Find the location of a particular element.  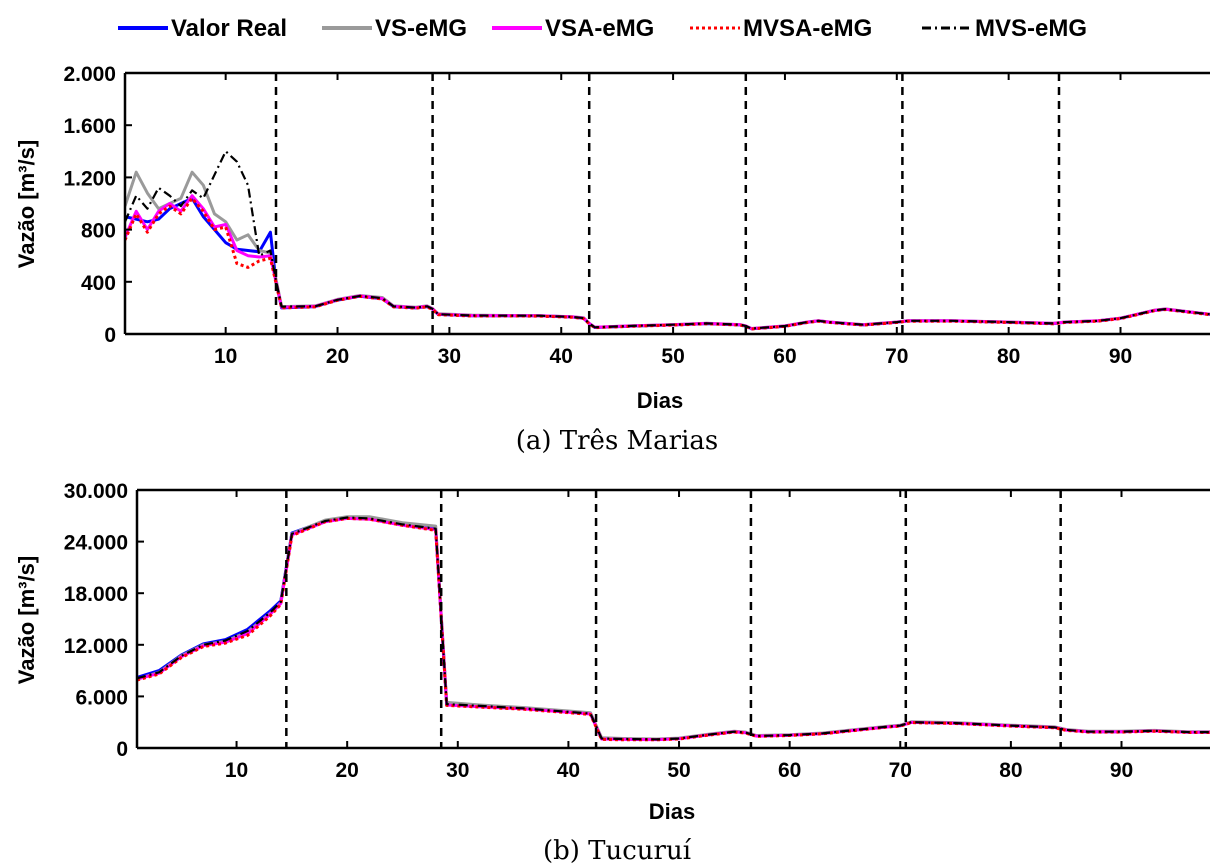

y-tick-label: 12.000 is located at coordinates (96, 646).